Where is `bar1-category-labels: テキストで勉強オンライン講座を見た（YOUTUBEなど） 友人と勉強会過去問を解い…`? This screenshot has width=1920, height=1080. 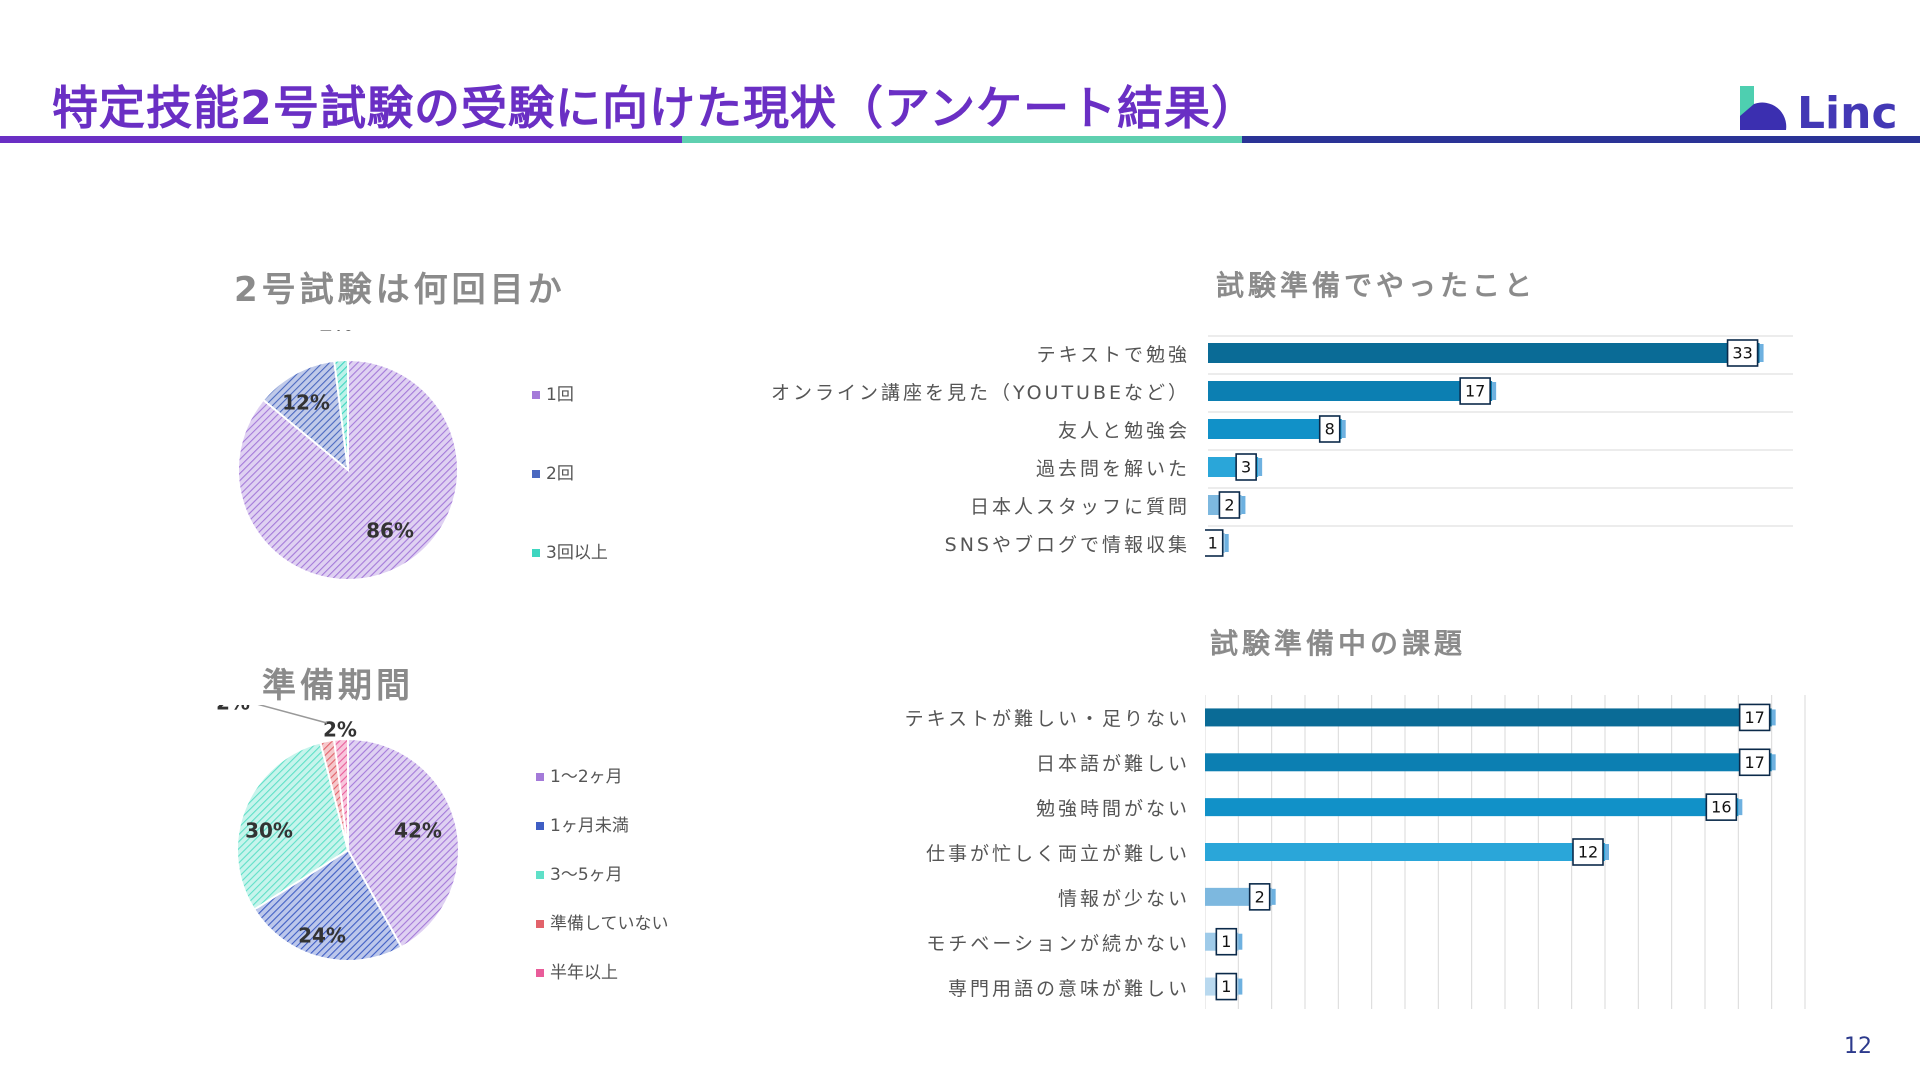
bar1-category-labels: テキストで勉強オンライン講座を見た（YOUTUBEなど） 友人と勉強会過去問を解い… is located at coordinates (895, 448).